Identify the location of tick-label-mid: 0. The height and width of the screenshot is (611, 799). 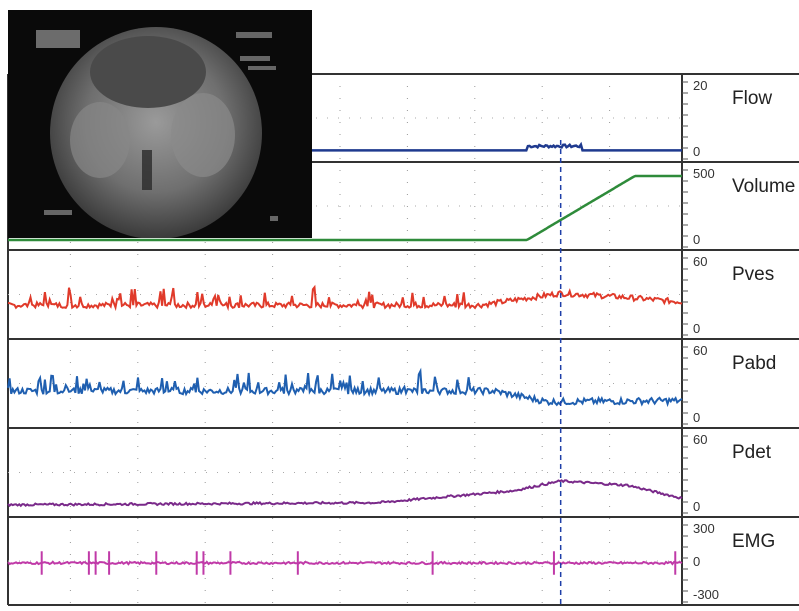
(696, 561).